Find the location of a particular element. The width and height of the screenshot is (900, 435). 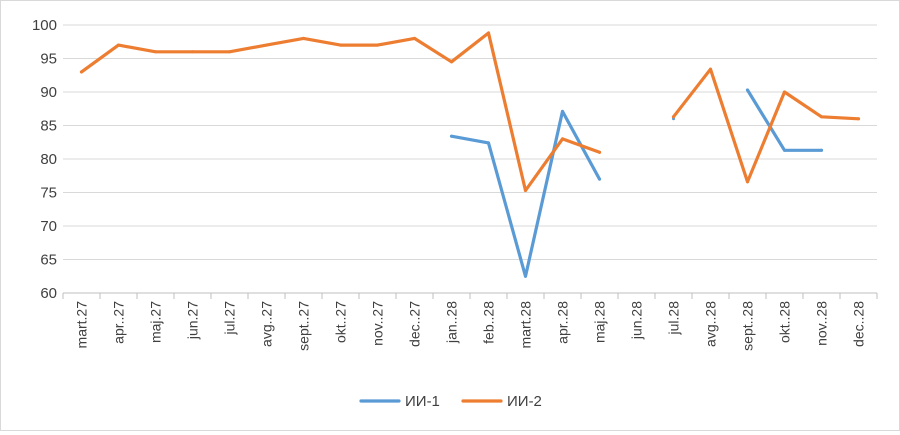

x-tick-label: dec..27 is located at coordinates (415, 324).